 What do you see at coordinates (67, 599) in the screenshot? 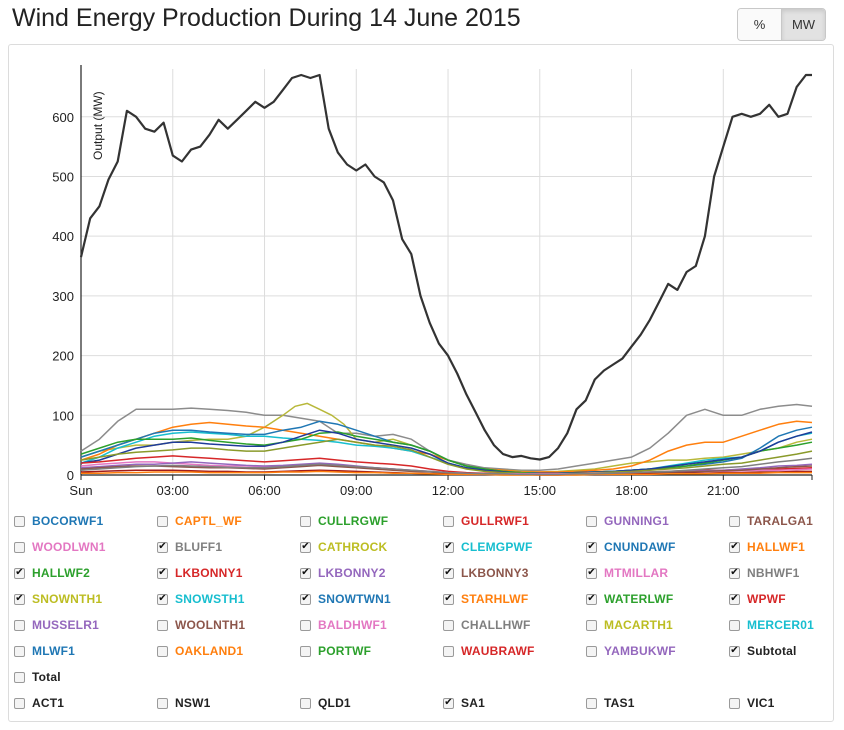
I see `legend-label: SNOWNTH1` at bounding box center [67, 599].